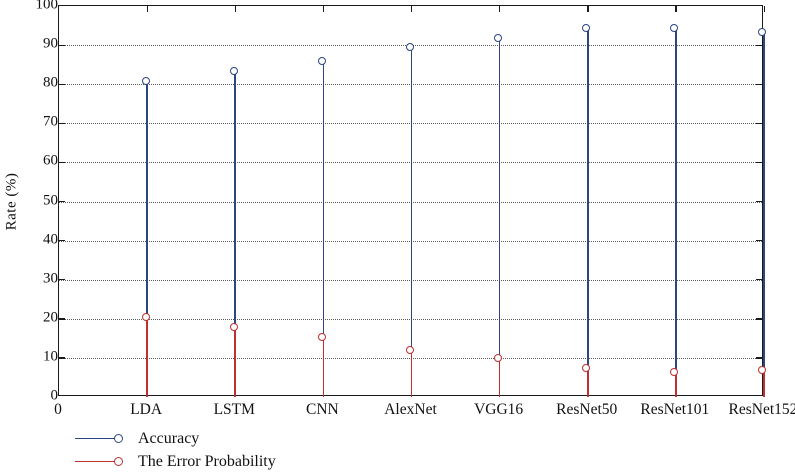  Describe the element at coordinates (586, 27) in the screenshot. I see `marker-accuracy-ResNet50` at that location.